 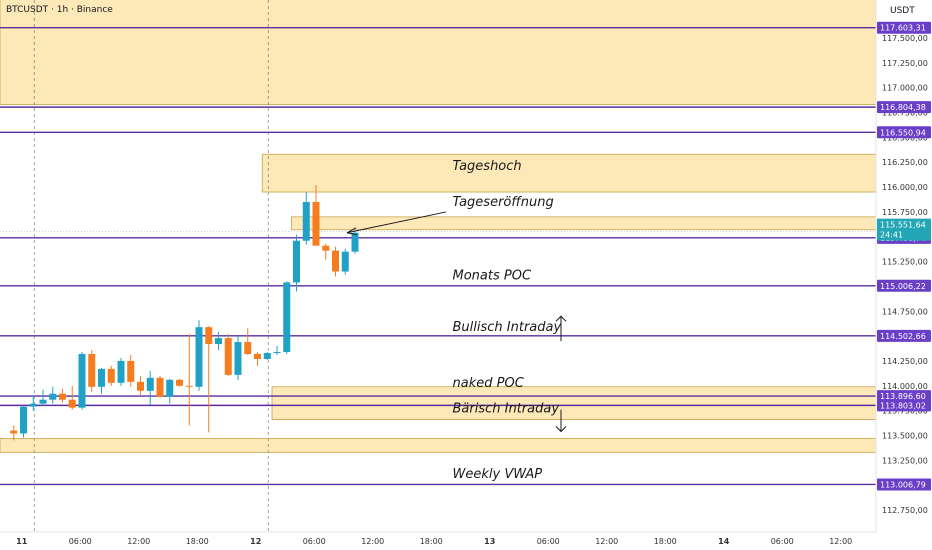 What do you see at coordinates (903, 225) in the screenshot?
I see `current-price-tag-text: 115.551,64` at bounding box center [903, 225].